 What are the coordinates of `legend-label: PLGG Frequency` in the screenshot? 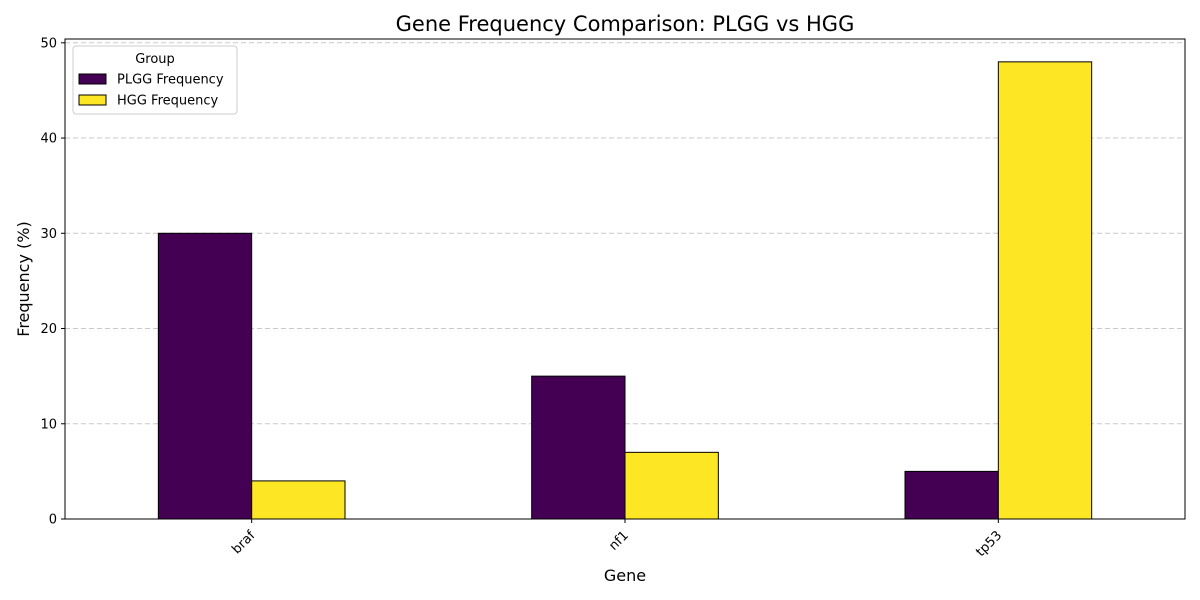 It's located at (170, 80).